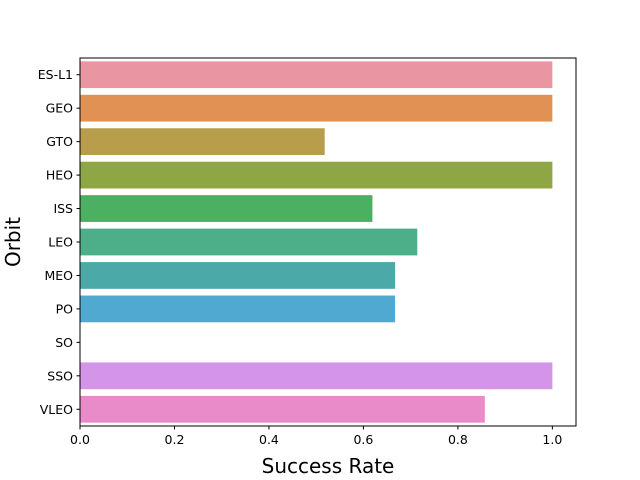 The width and height of the screenshot is (640, 480). I want to click on bar-po, so click(238, 309).